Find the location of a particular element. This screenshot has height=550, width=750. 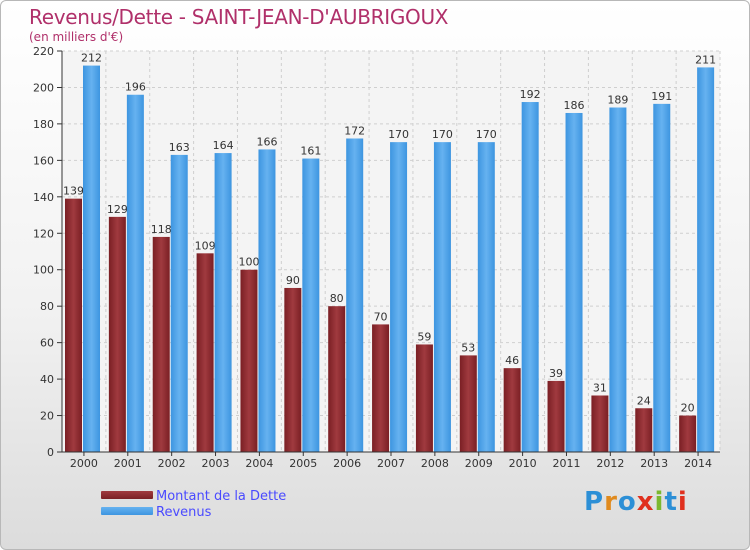

value-label-revenue-2002: 163 is located at coordinates (179, 147).